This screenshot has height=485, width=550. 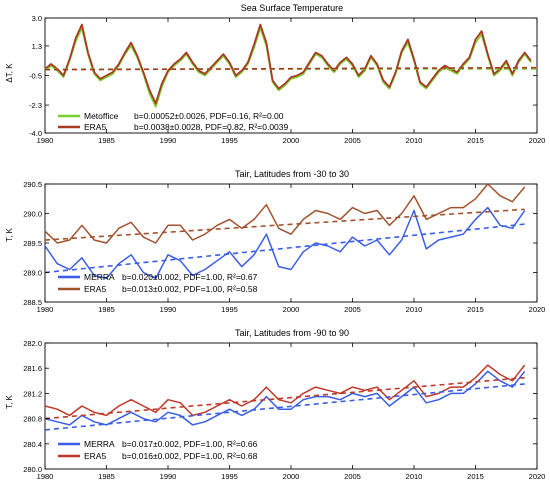 I want to click on y-tick-label: -0.5, so click(x=35, y=76).